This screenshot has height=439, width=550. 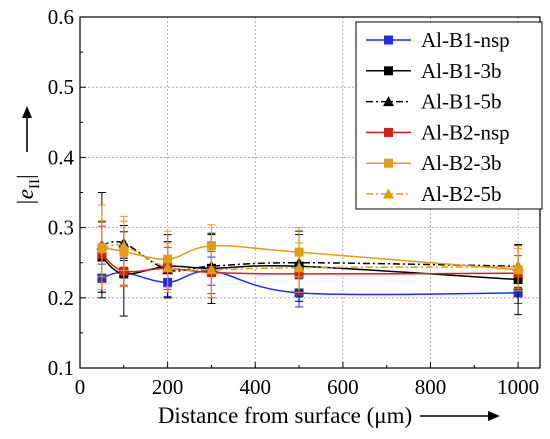 I want to click on series-al-b2-5b, so click(x=310, y=259).